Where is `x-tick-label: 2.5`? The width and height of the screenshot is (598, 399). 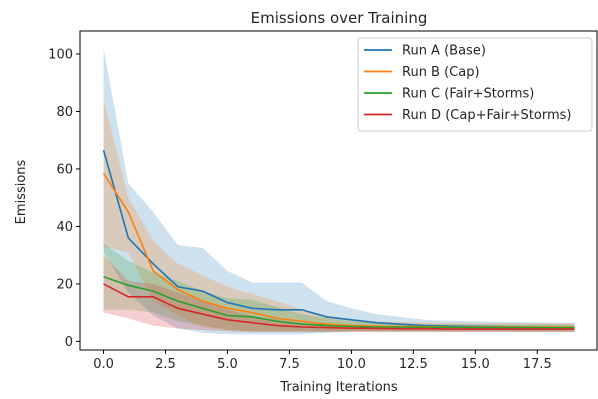
x-tick-label: 2.5 is located at coordinates (165, 364).